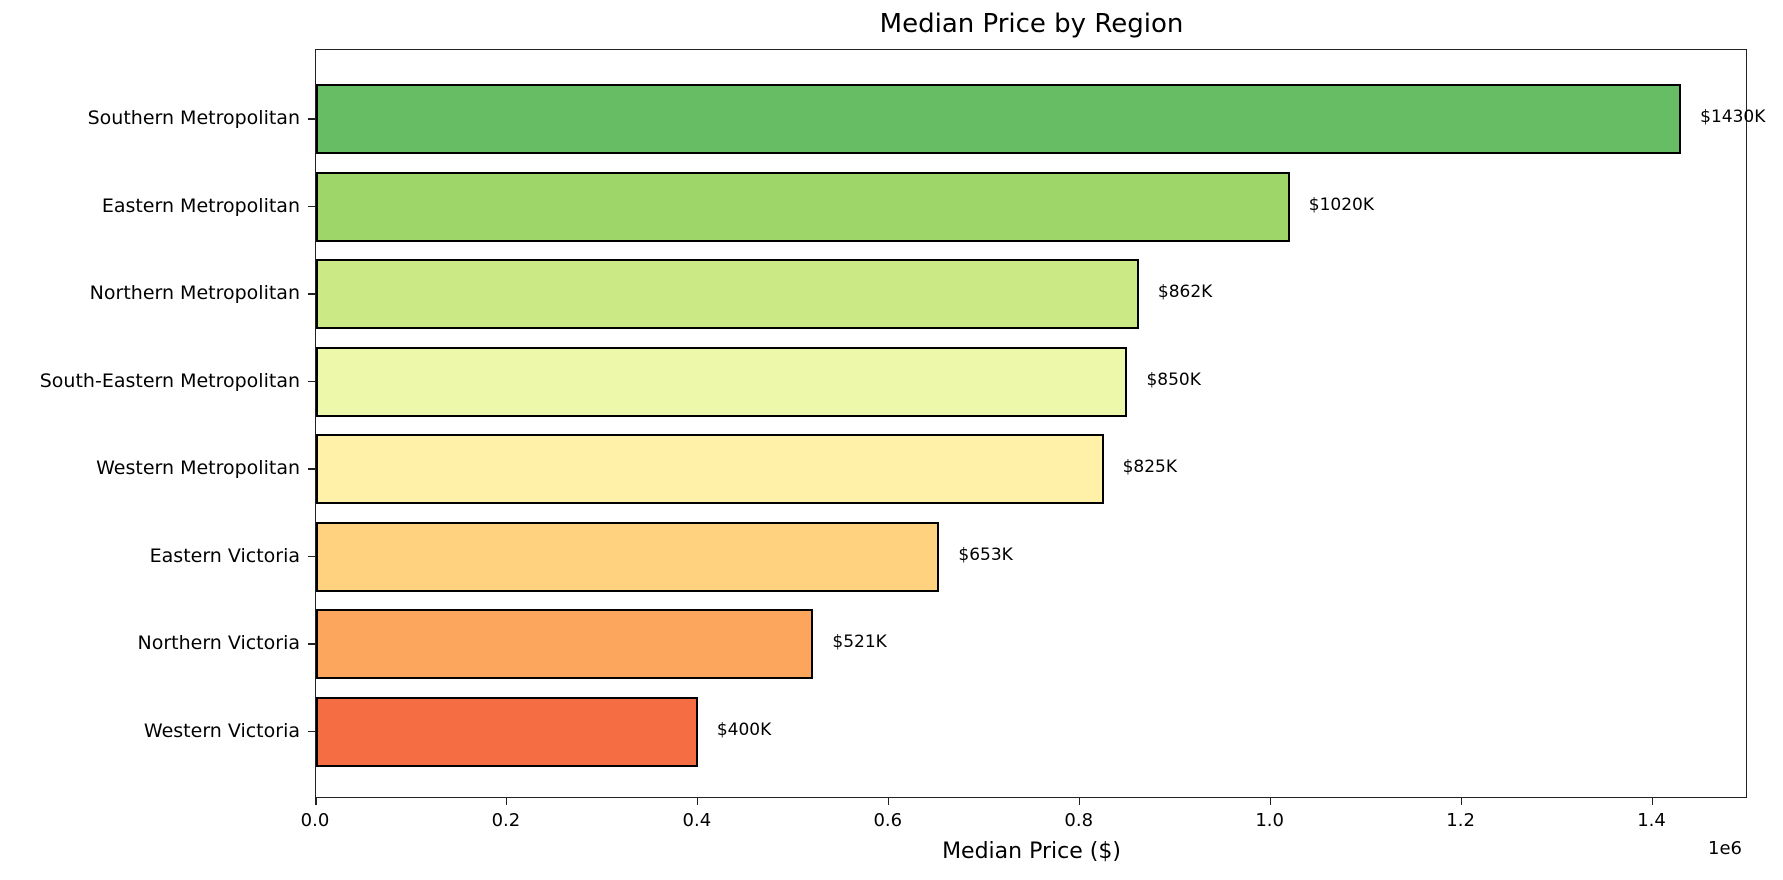 Image resolution: width=1783 pixels, height=880 pixels. I want to click on y-tick-label: Western Victoria, so click(221, 730).